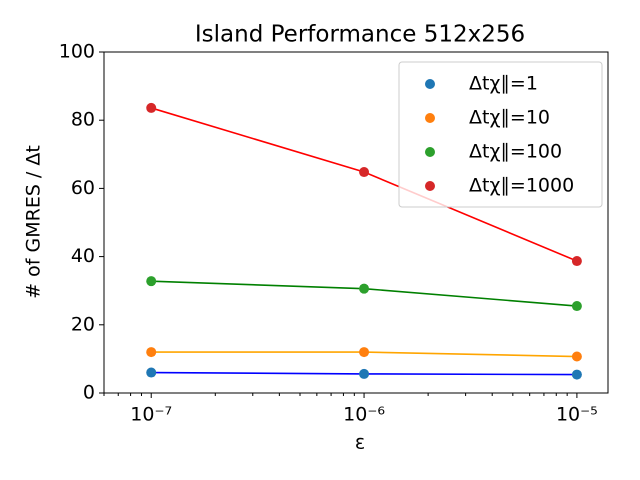  I want to click on x-tick-label: 10⁻⁵, so click(577, 415).